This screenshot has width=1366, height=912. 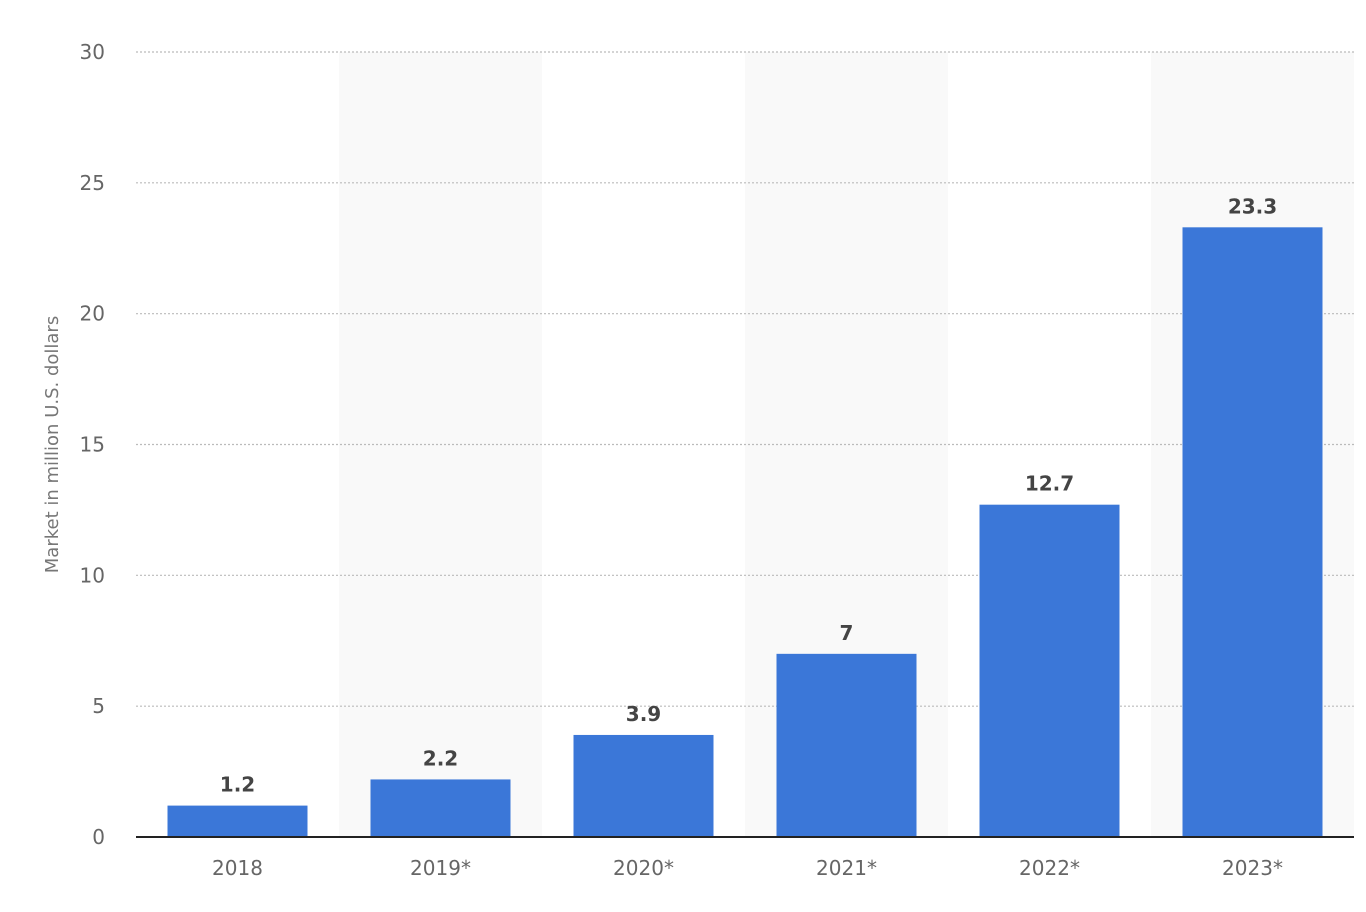 I want to click on y-tick-label-5: 25, so click(x=92, y=183).